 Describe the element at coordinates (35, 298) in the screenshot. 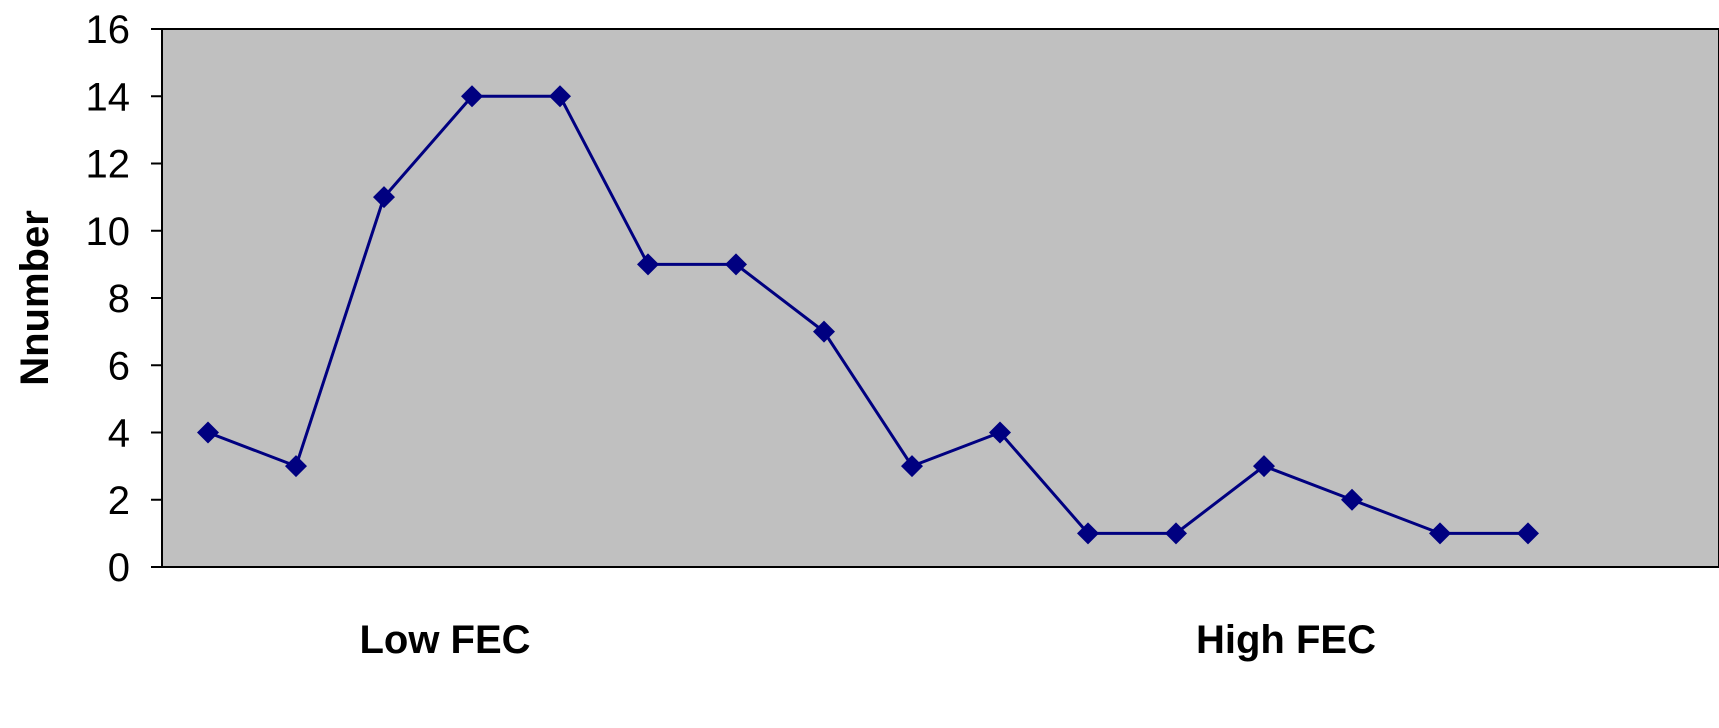

I see `y-axis-title: Nnumber` at that location.